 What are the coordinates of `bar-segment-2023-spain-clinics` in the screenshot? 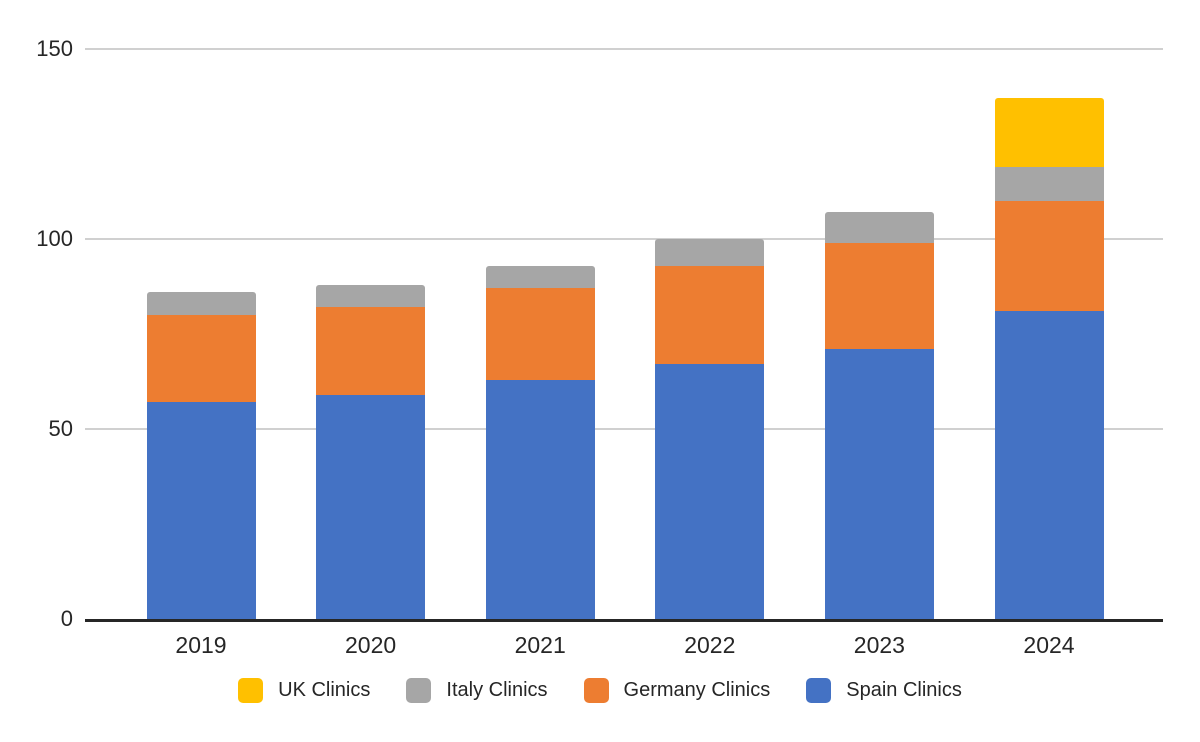 It's located at (879, 484).